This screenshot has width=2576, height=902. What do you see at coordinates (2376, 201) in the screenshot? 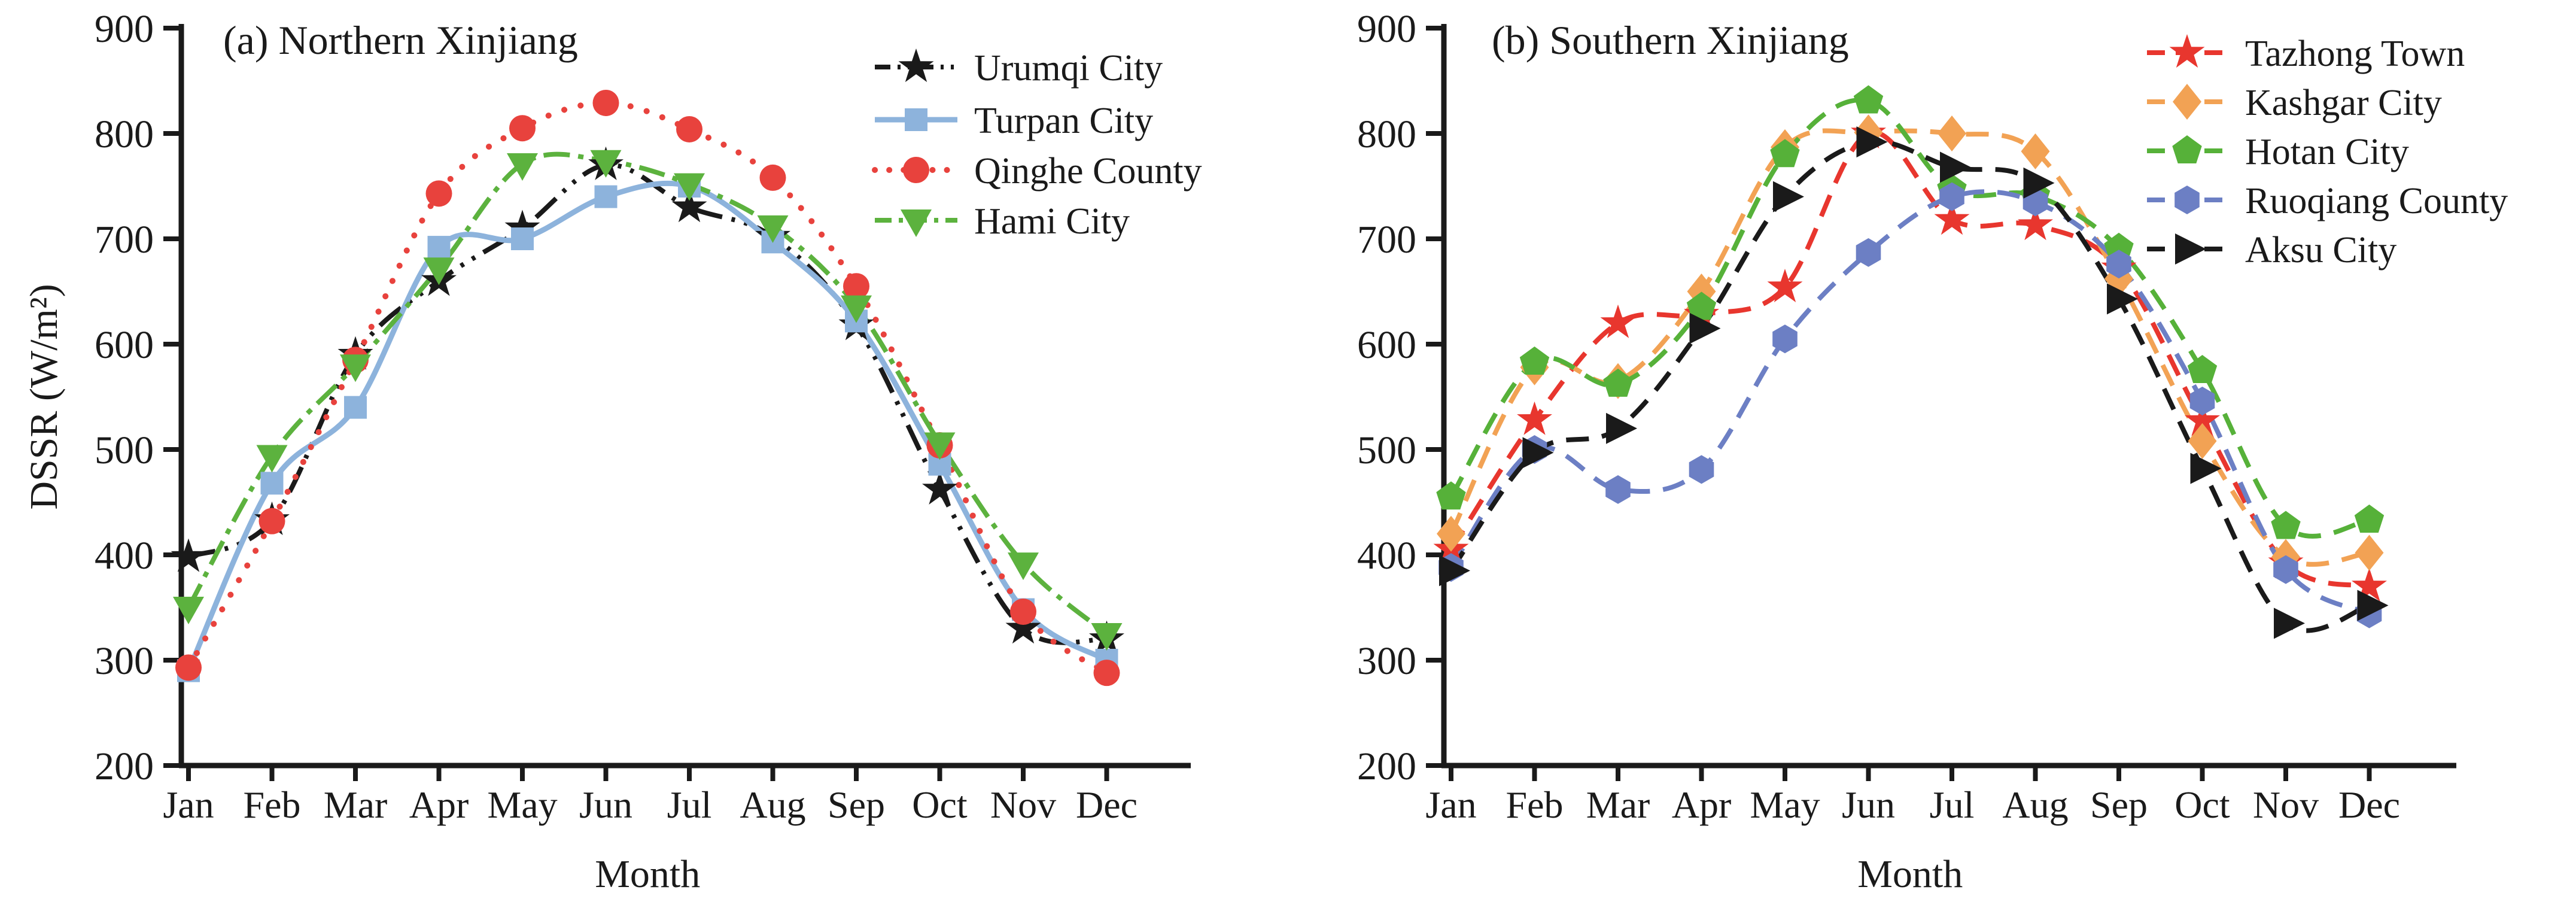
I see `legend-label: Ruoqiang County` at bounding box center [2376, 201].